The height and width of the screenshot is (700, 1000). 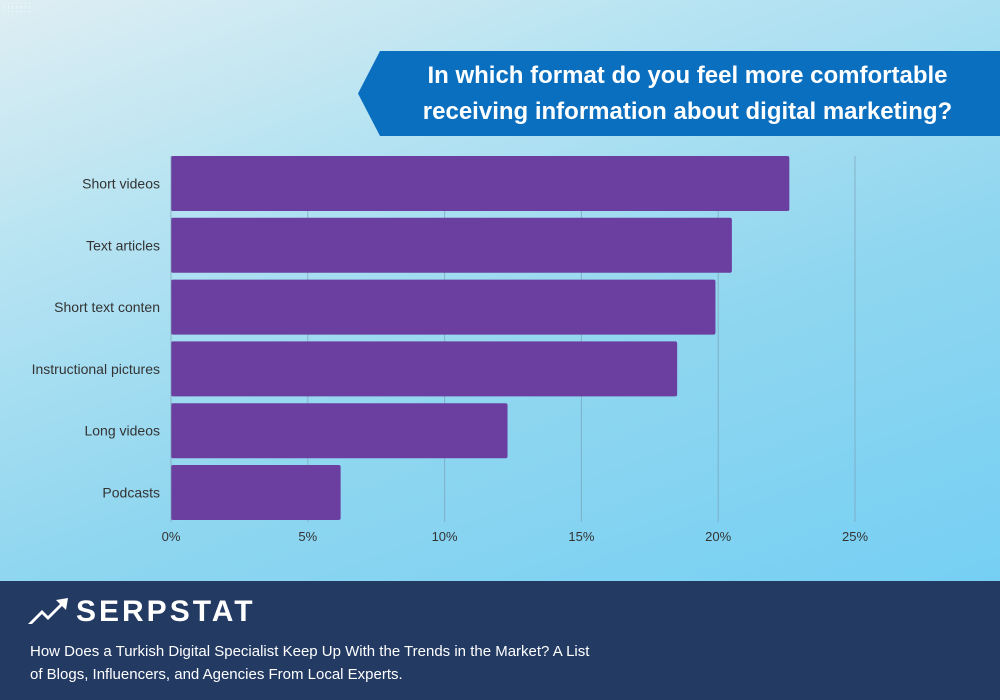 I want to click on brand-name: SERPSTAT, so click(x=166, y=611).